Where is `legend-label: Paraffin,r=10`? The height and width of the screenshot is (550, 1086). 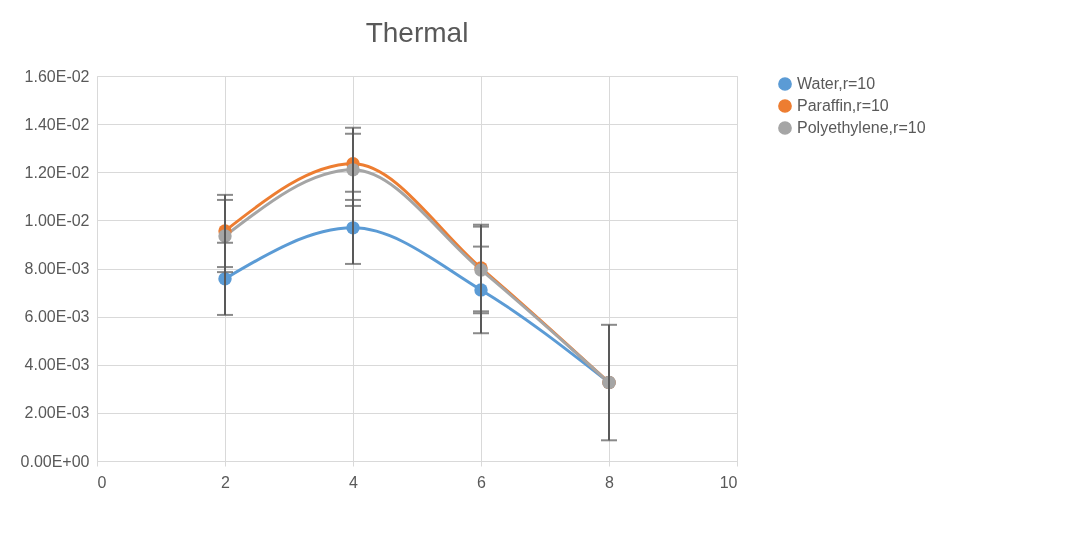 legend-label: Paraffin,r=10 is located at coordinates (843, 105).